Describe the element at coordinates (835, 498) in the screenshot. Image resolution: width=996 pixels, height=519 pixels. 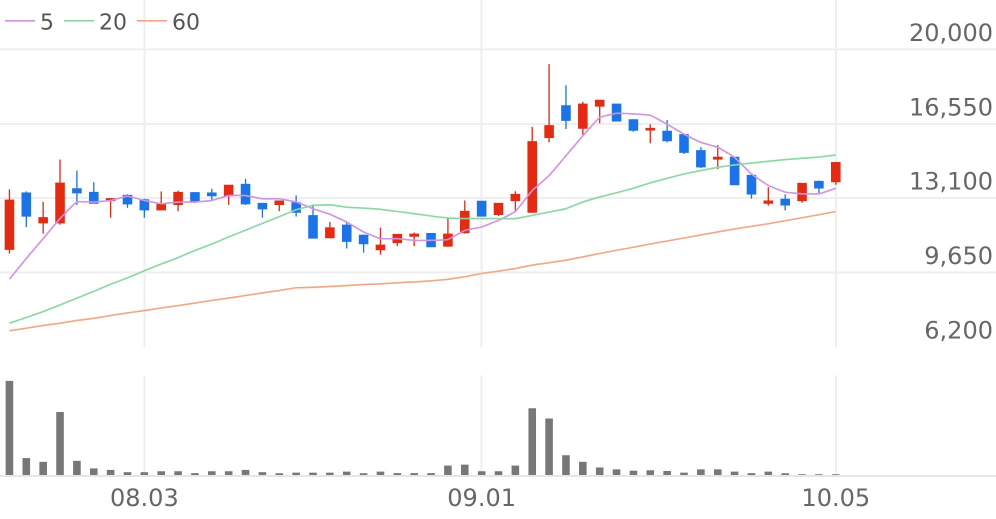
I see `x-tick-label: 10.05` at that location.